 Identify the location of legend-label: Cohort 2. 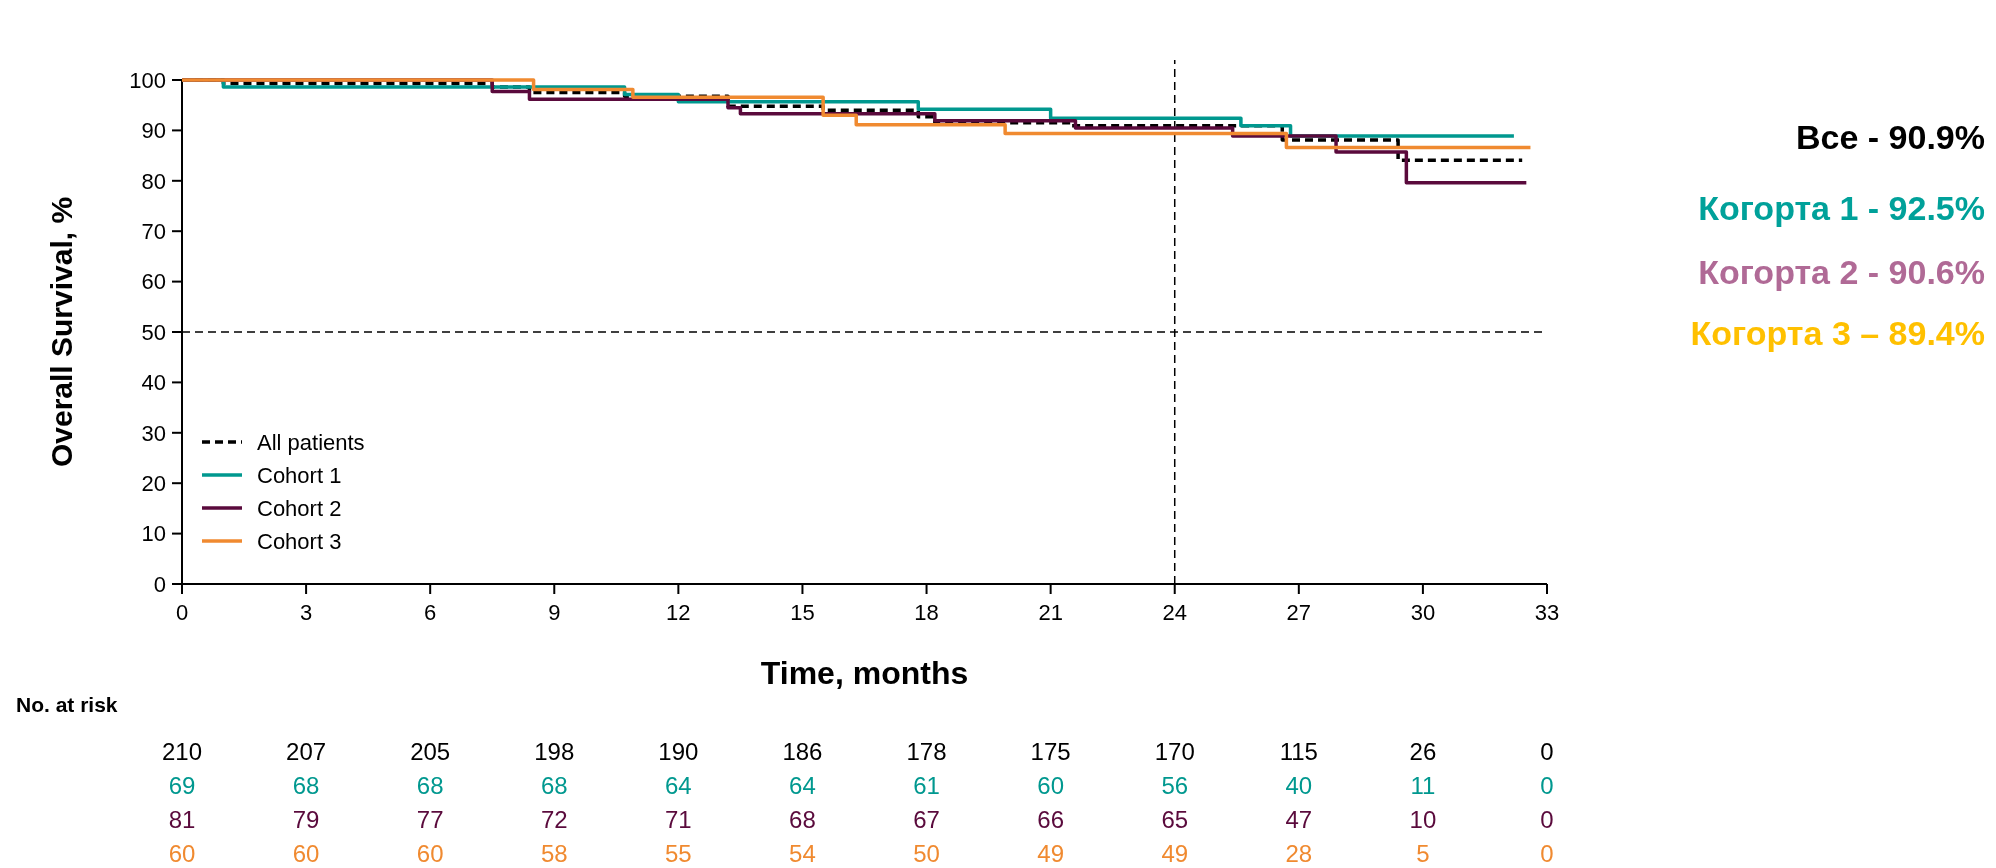
(299, 508).